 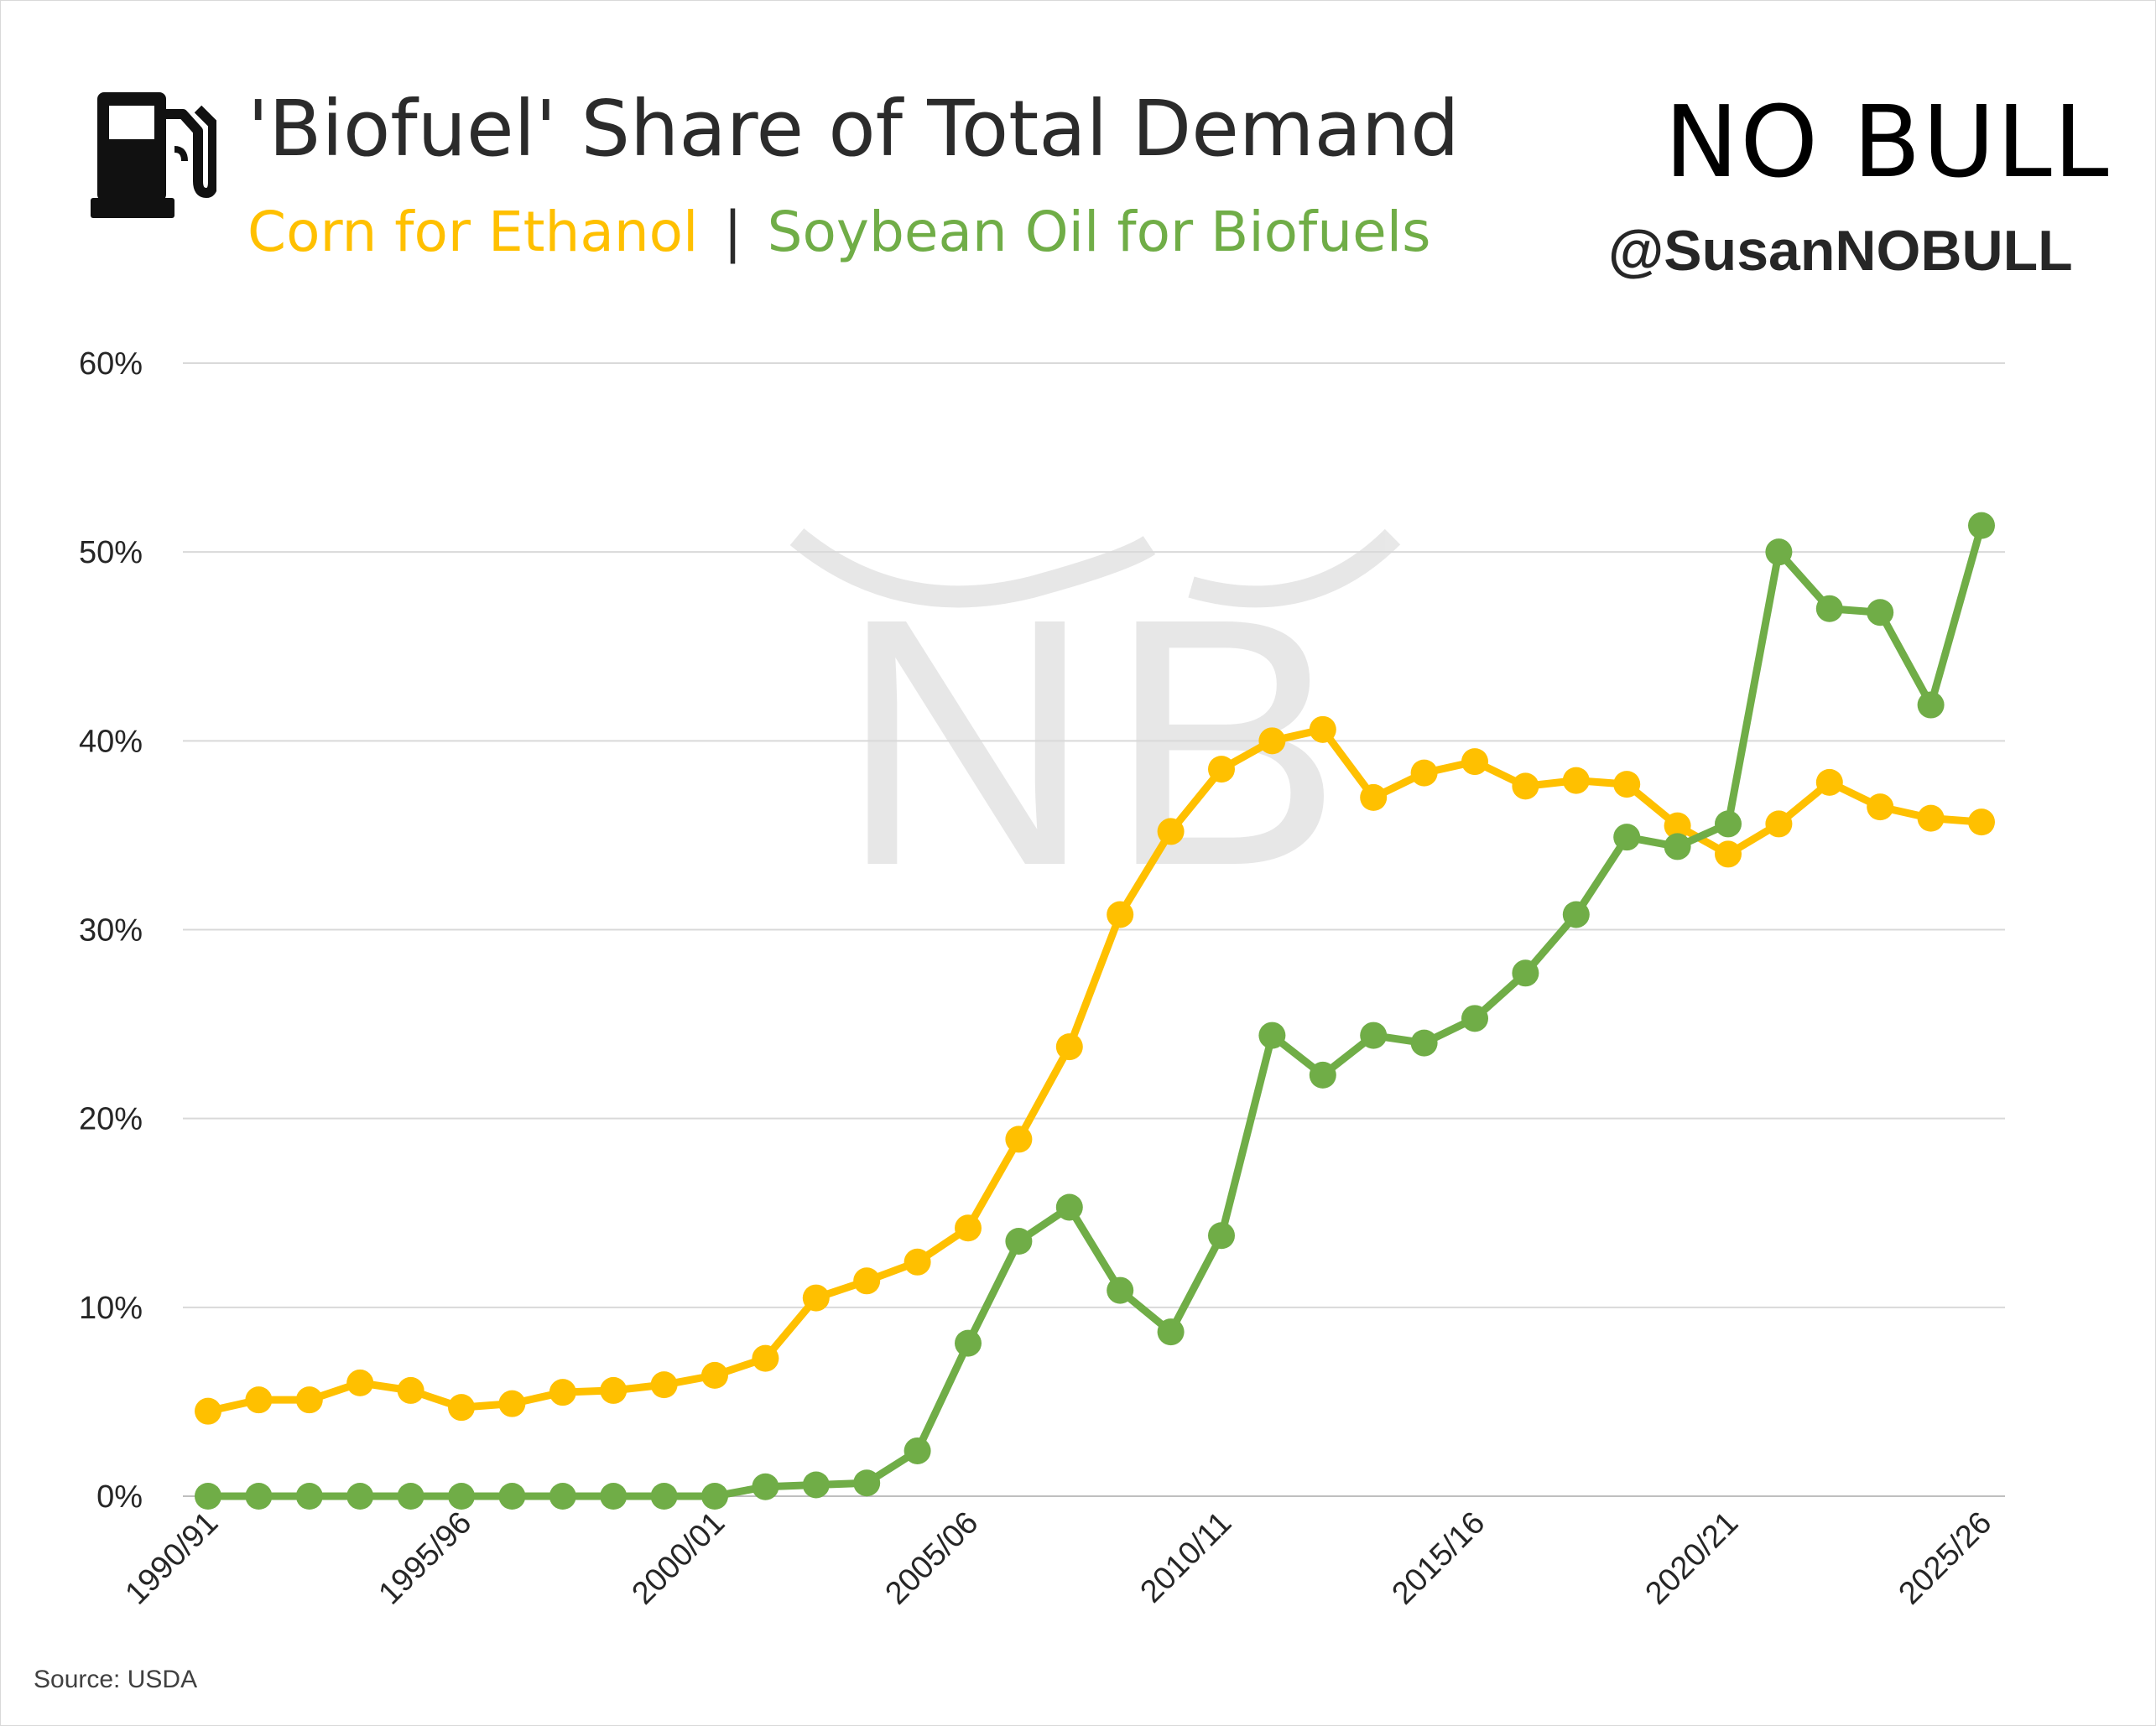 What do you see at coordinates (1099, 232) in the screenshot?
I see `legend-soybean-oil-for-biofuels: Soybean Oil for Biofuels` at bounding box center [1099, 232].